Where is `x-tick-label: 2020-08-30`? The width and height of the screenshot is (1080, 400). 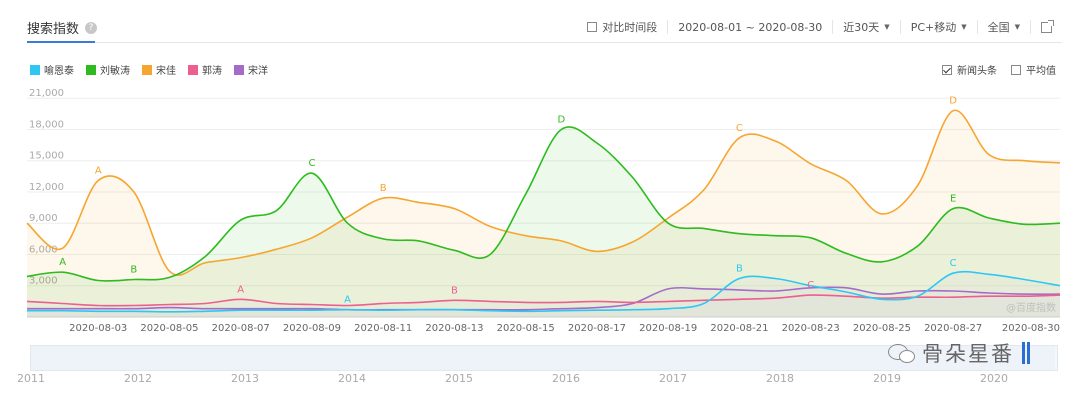
x-tick-label: 2020-08-30 is located at coordinates (1031, 328).